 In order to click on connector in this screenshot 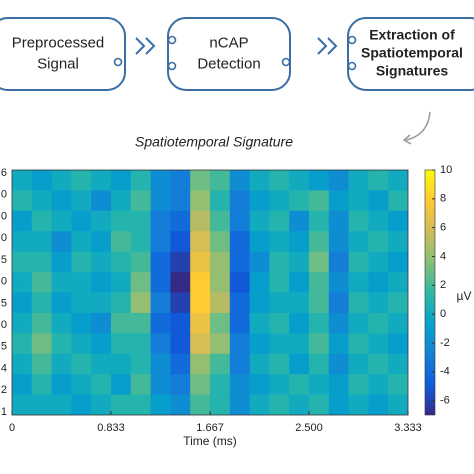, I will do `click(118, 62)`.